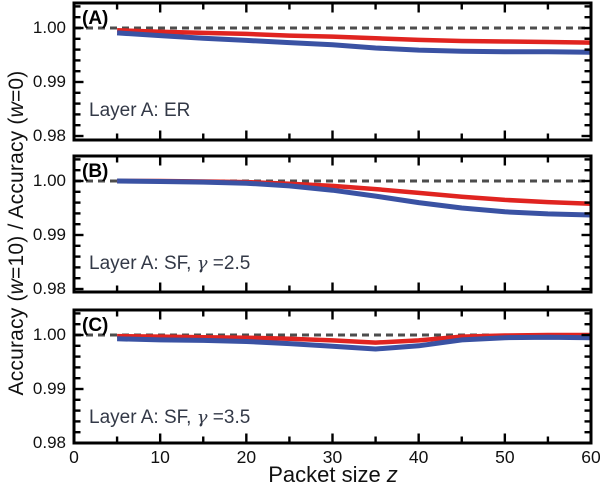  I want to click on panel-b-condition-label: Layer A: SF, γ =2.5, so click(169, 264).